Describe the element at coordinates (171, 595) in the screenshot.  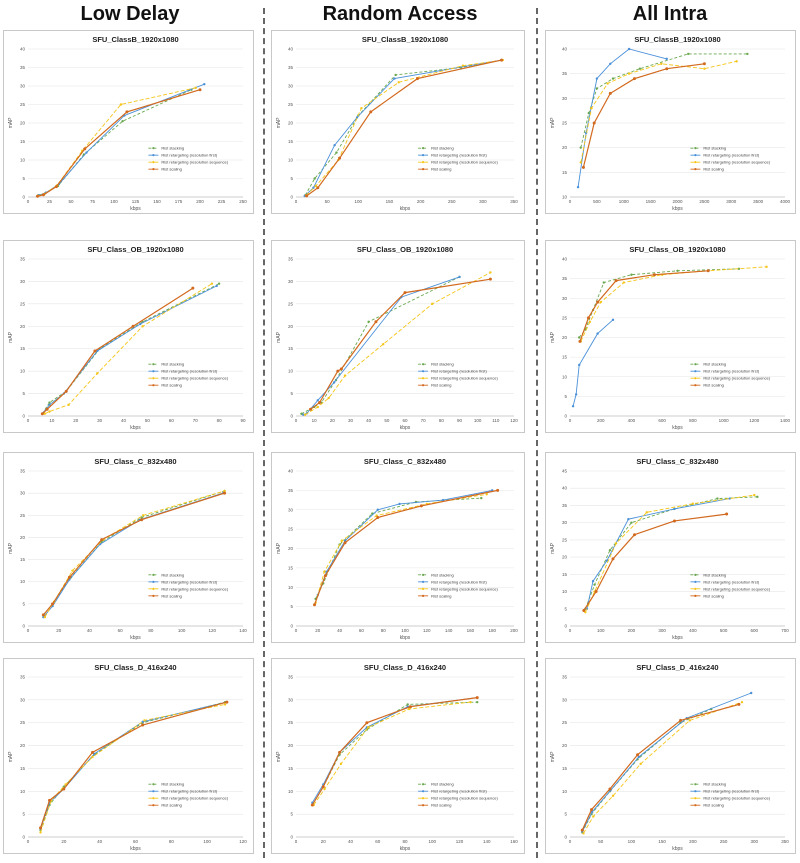
I see `legend-label: Rist scaling` at that location.